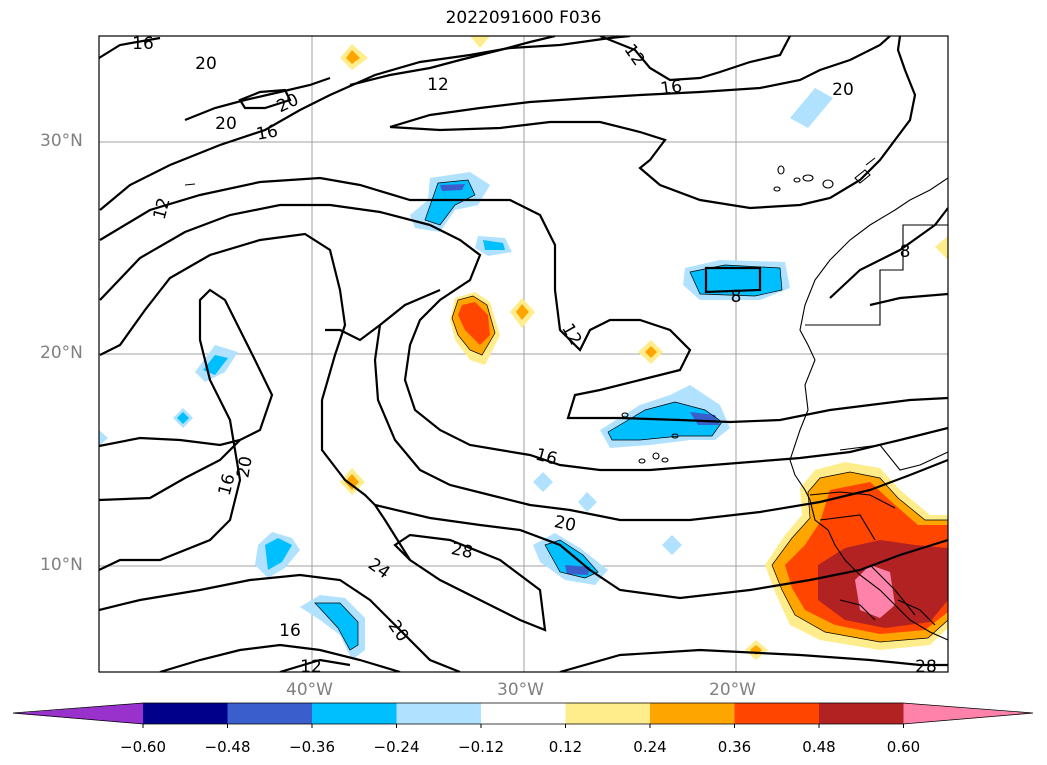 The width and height of the screenshot is (1047, 765). Describe the element at coordinates (61, 141) in the screenshot. I see `lat-label-30N: 30°N` at that location.